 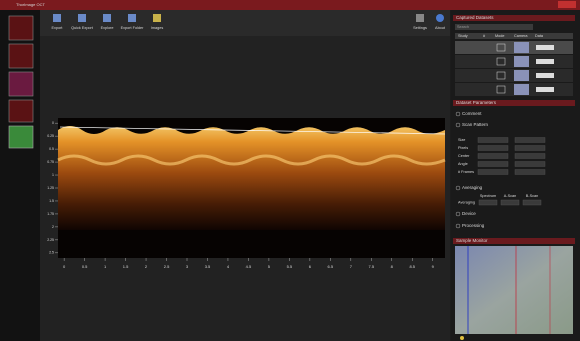 What do you see at coordinates (532, 196) in the screenshot?
I see `column-label: B-Scan` at bounding box center [532, 196].